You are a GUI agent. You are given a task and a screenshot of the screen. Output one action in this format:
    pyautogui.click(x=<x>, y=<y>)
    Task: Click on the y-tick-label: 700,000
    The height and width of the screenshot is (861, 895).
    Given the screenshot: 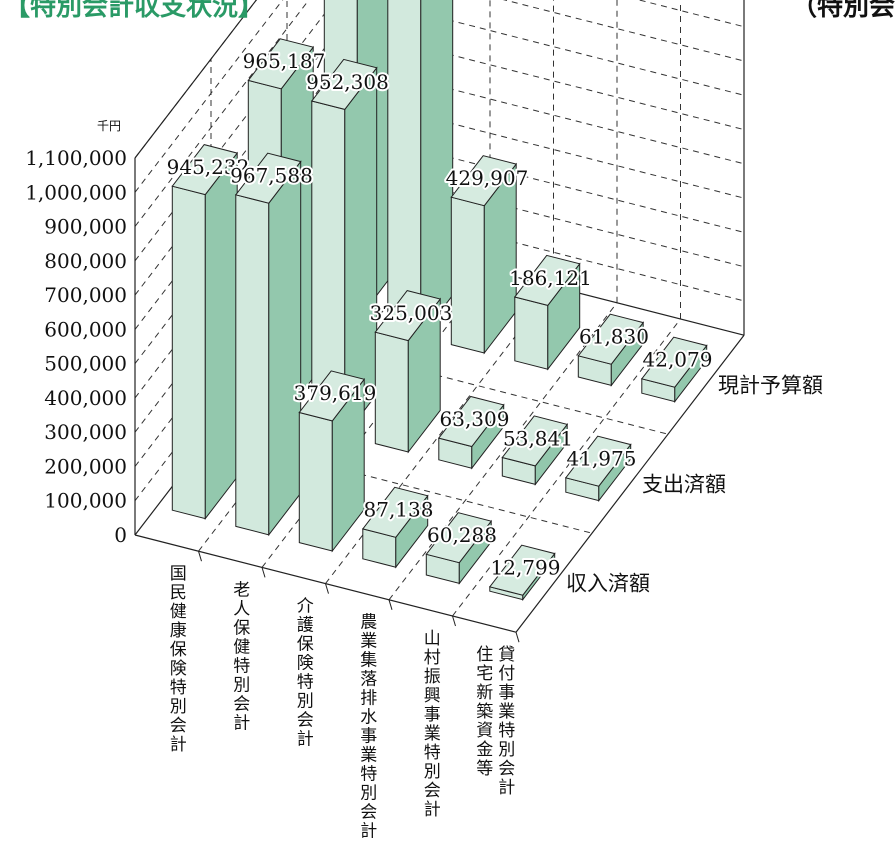 What is the action you would take?
    pyautogui.click(x=85, y=295)
    